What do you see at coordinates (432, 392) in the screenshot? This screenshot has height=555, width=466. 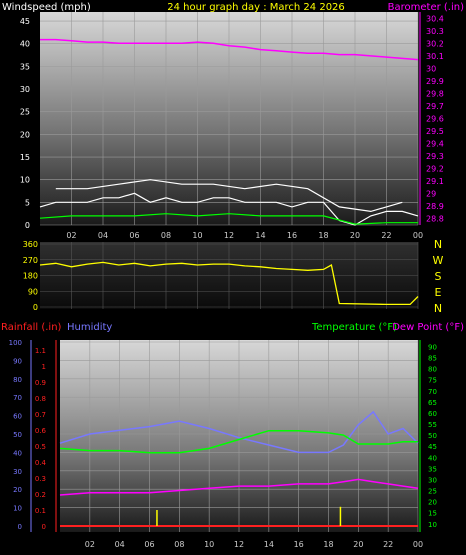 I see `temperature-tick: 70` at bounding box center [432, 392].